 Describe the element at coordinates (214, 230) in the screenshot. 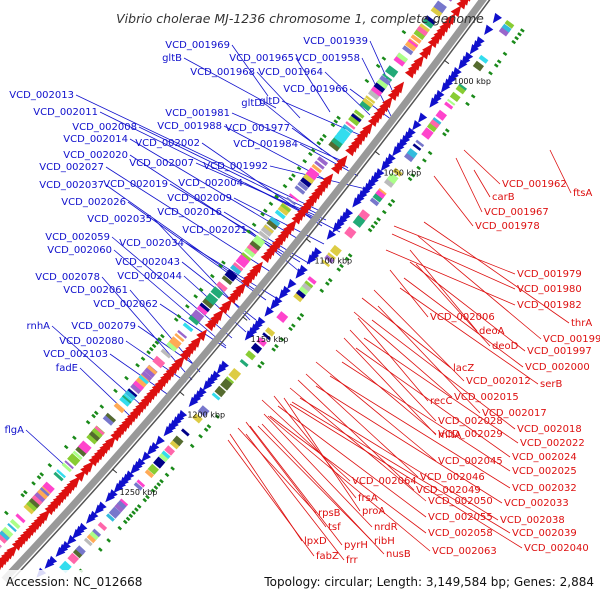

I see `gene-label-reverse: VCD_002021` at that location.